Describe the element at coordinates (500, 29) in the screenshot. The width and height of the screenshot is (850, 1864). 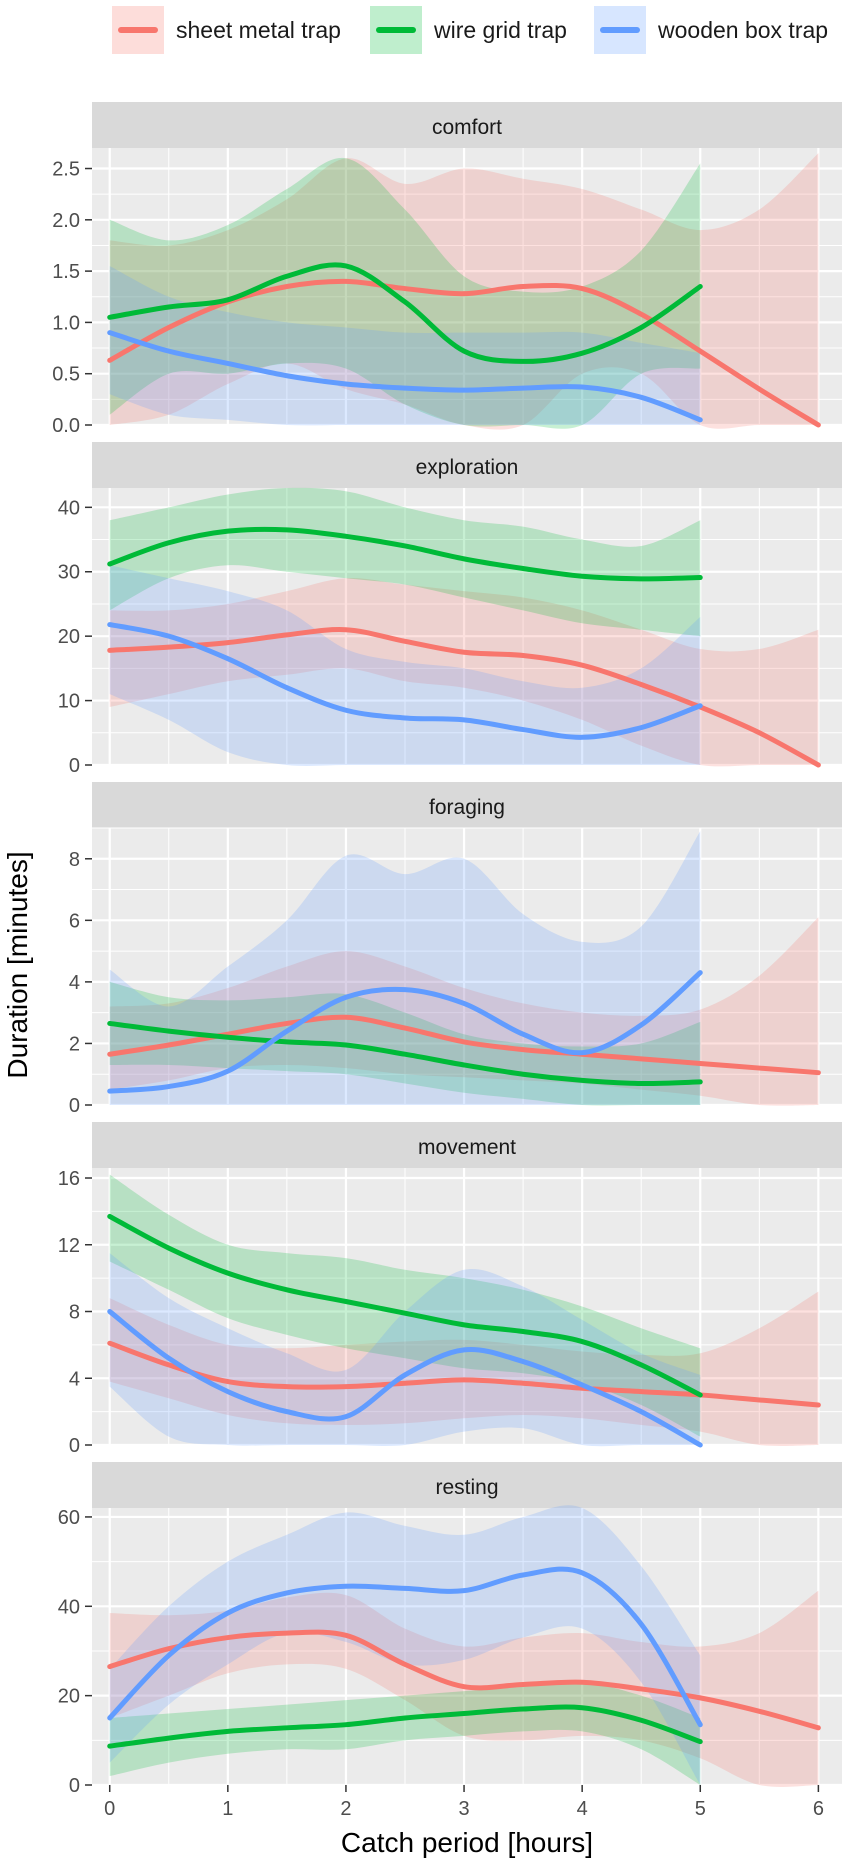
I see `legend-label: wire grid trap` at that location.